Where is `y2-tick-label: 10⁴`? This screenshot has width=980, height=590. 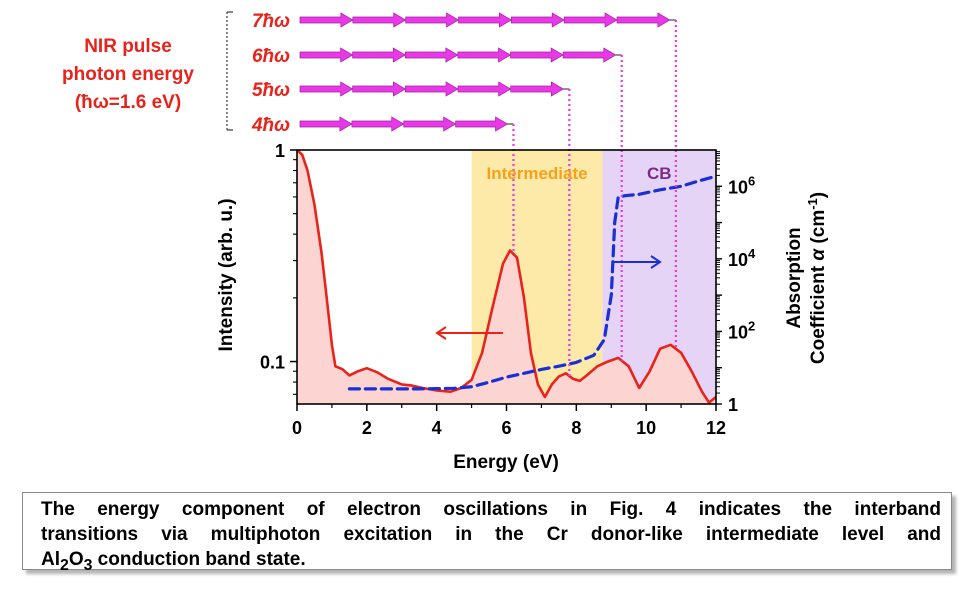 y2-tick-label: 10⁴ is located at coordinates (742, 258).